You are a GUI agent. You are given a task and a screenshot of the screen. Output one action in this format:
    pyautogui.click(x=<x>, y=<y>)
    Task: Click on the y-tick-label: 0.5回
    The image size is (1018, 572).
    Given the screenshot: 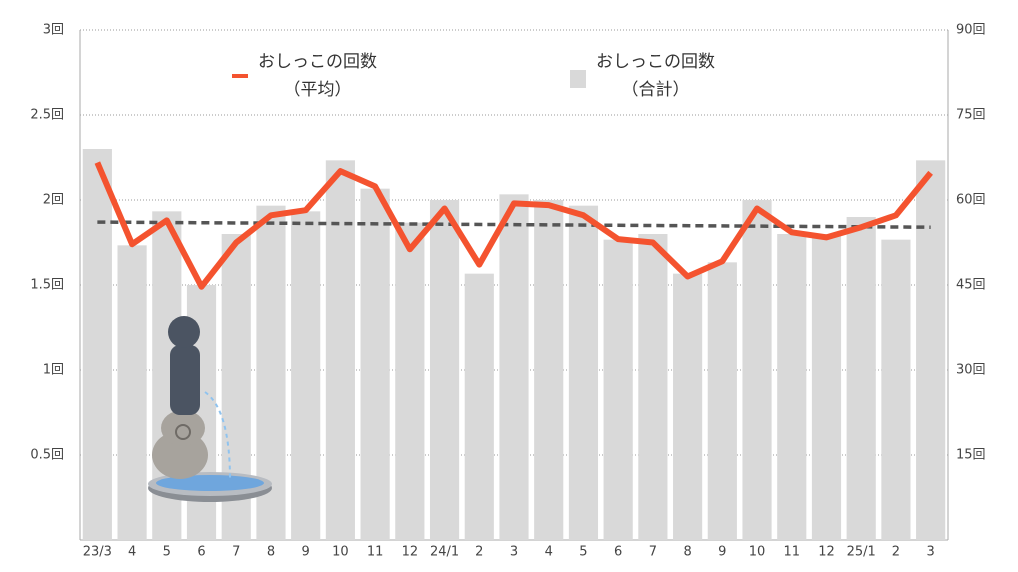 What is the action you would take?
    pyautogui.click(x=47, y=455)
    